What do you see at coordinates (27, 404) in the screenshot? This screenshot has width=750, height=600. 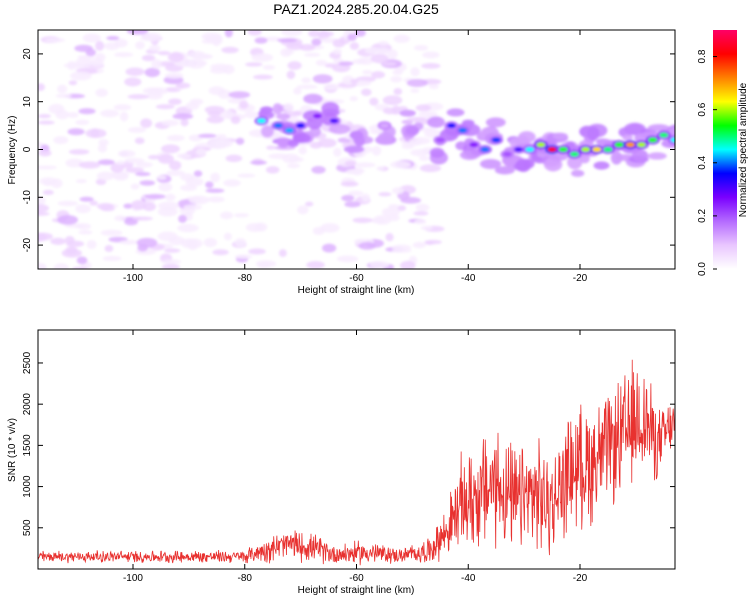 I see `y-tick-label: 2000` at bounding box center [27, 404].